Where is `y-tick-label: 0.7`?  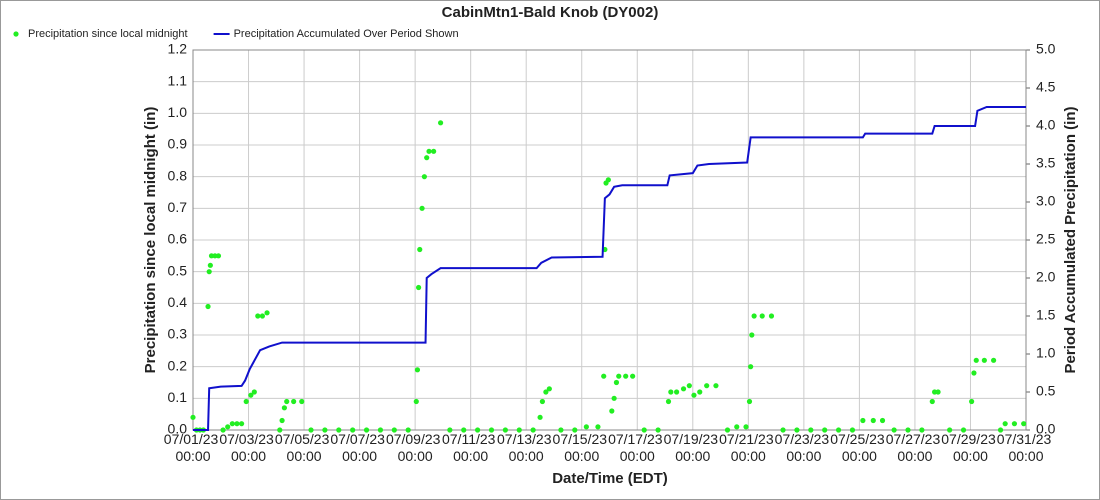 y-tick-label: 0.7 is located at coordinates (178, 207).